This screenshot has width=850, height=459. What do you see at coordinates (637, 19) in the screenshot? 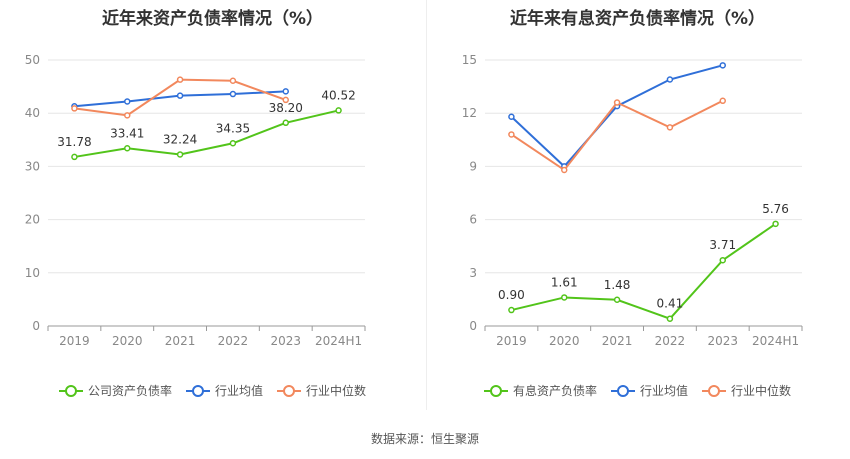
I see `chart-title: 近年来有息资产负债率情况（%）` at bounding box center [637, 19].